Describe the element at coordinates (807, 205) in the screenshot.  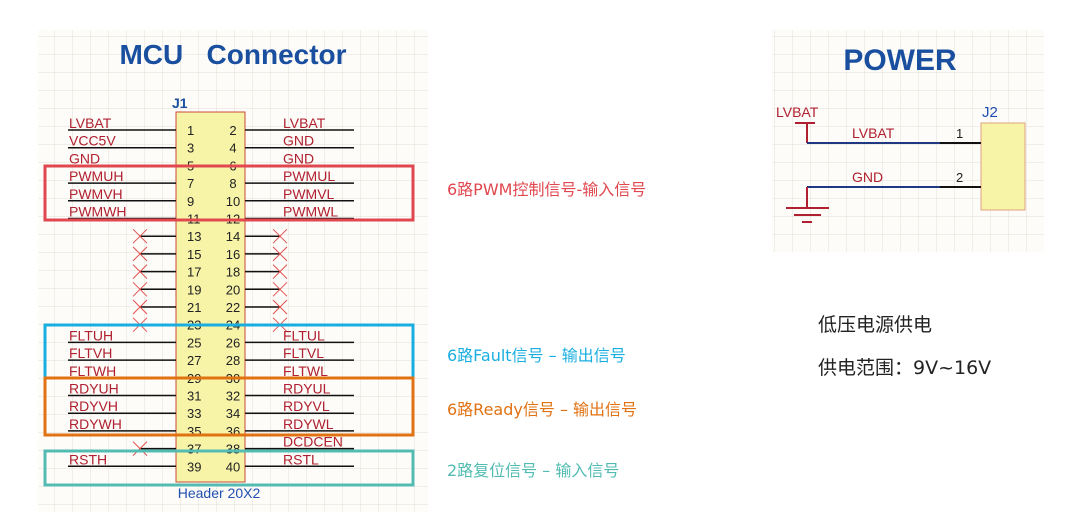
I see `ground-symbol-icon` at that location.